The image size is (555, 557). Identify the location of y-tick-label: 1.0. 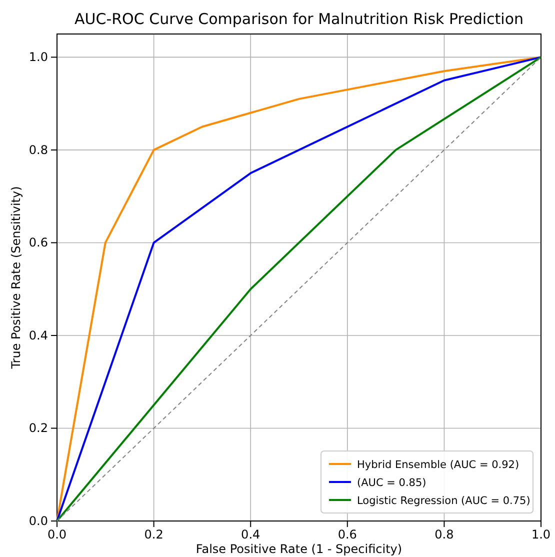
(38, 57).